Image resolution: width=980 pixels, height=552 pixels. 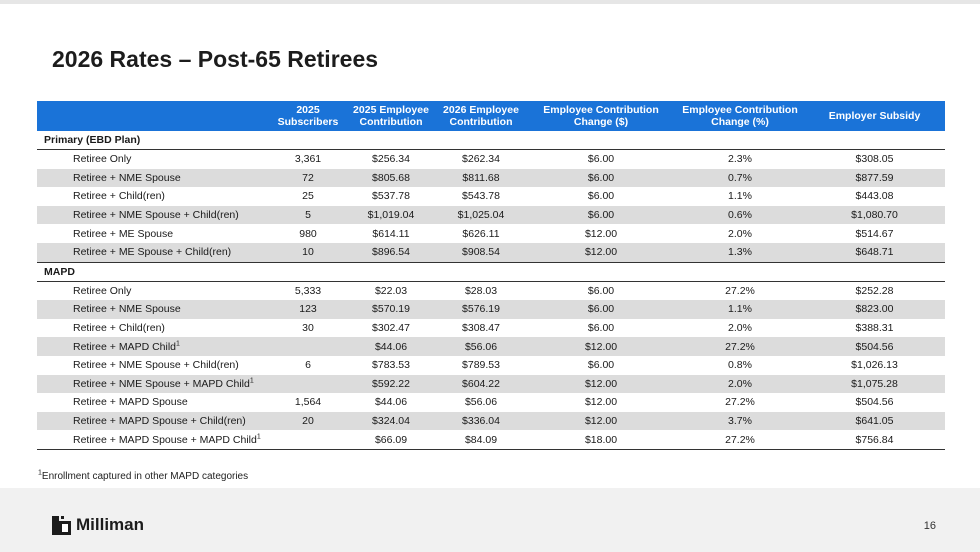 I want to click on cell-subscribers: 10, so click(x=308, y=252).